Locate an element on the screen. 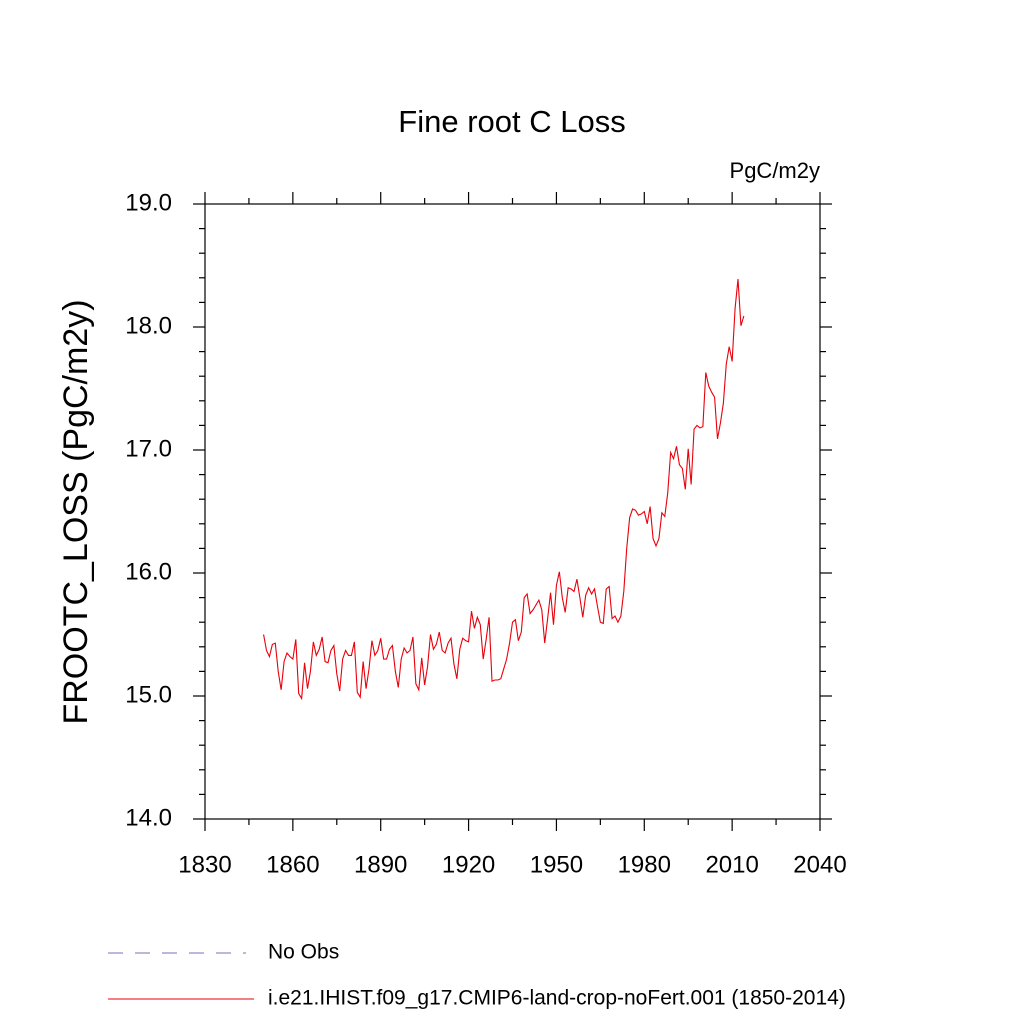 Image resolution: width=1024 pixels, height=1024 pixels. x-tick-label: 2040 is located at coordinates (819, 864).